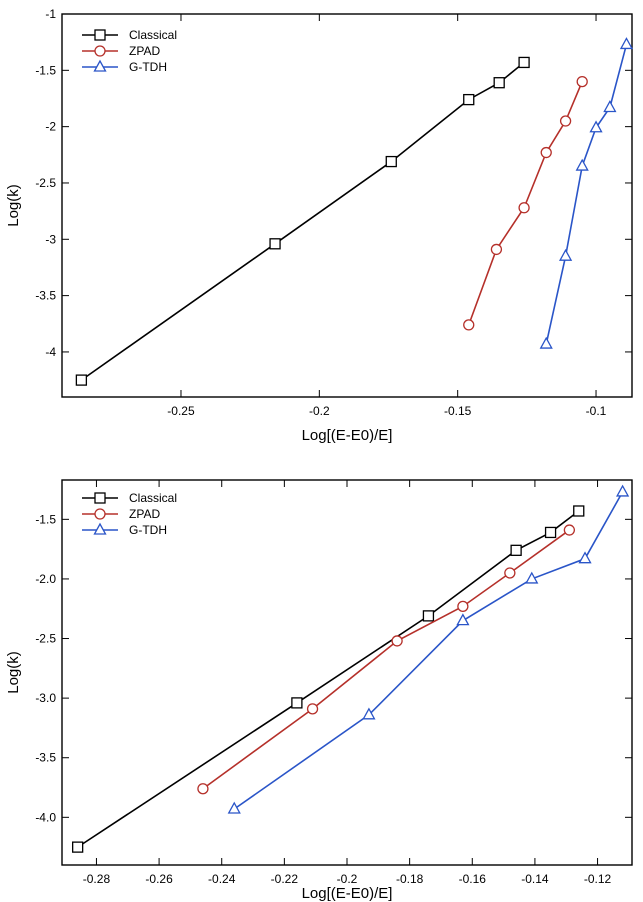 This screenshot has width=643, height=902. Describe the element at coordinates (50, 127) in the screenshot. I see `y-tick-label: -2` at that location.